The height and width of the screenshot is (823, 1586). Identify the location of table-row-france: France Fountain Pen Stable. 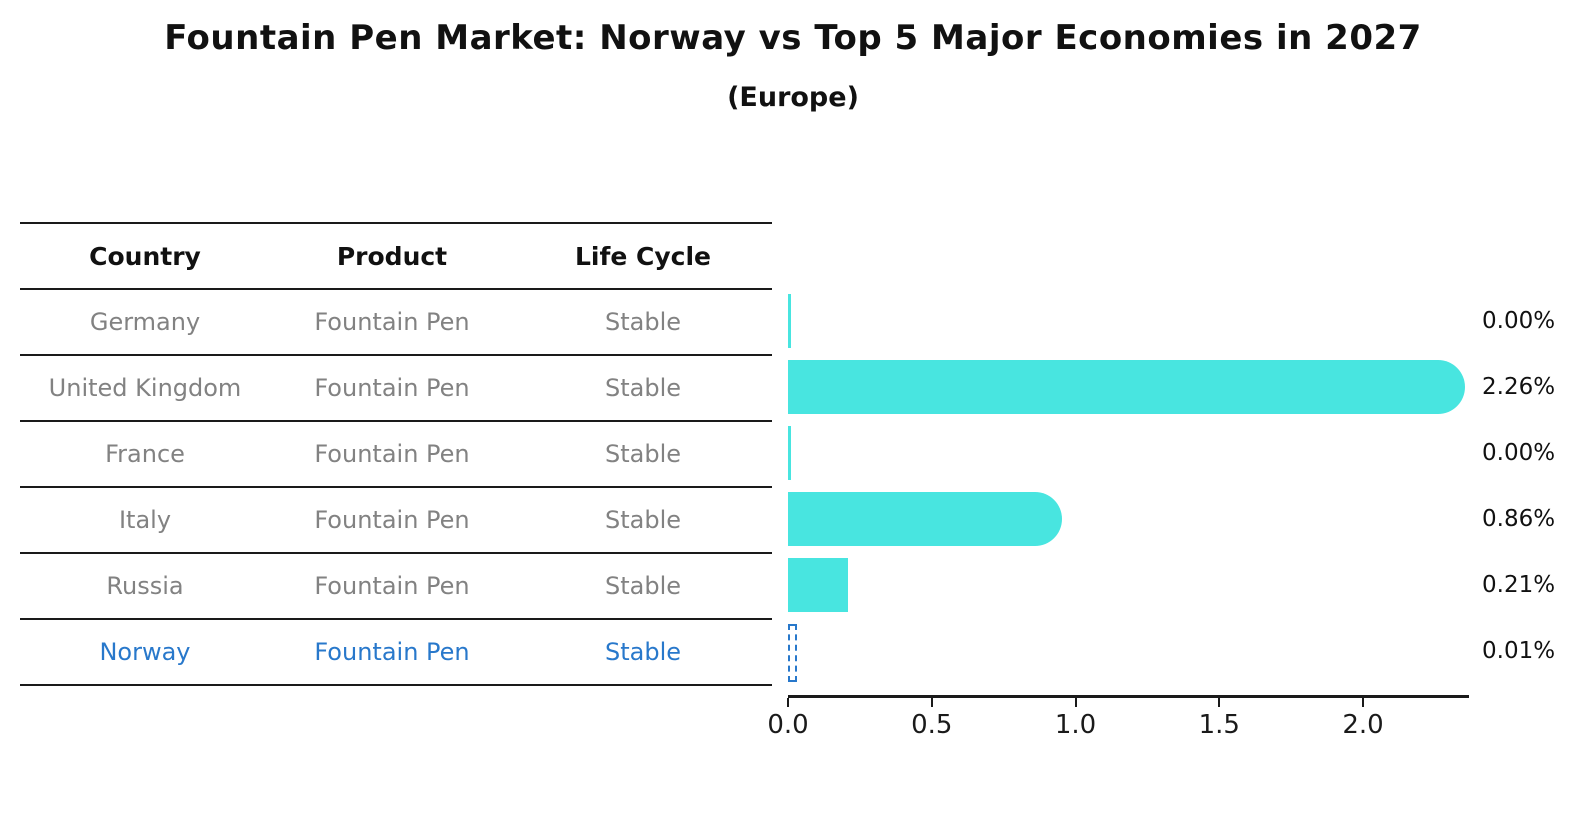
(396, 455).